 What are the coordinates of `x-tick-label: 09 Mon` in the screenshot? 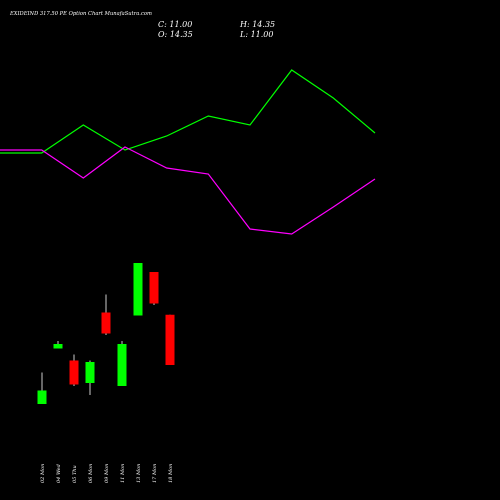 It's located at (107, 473).